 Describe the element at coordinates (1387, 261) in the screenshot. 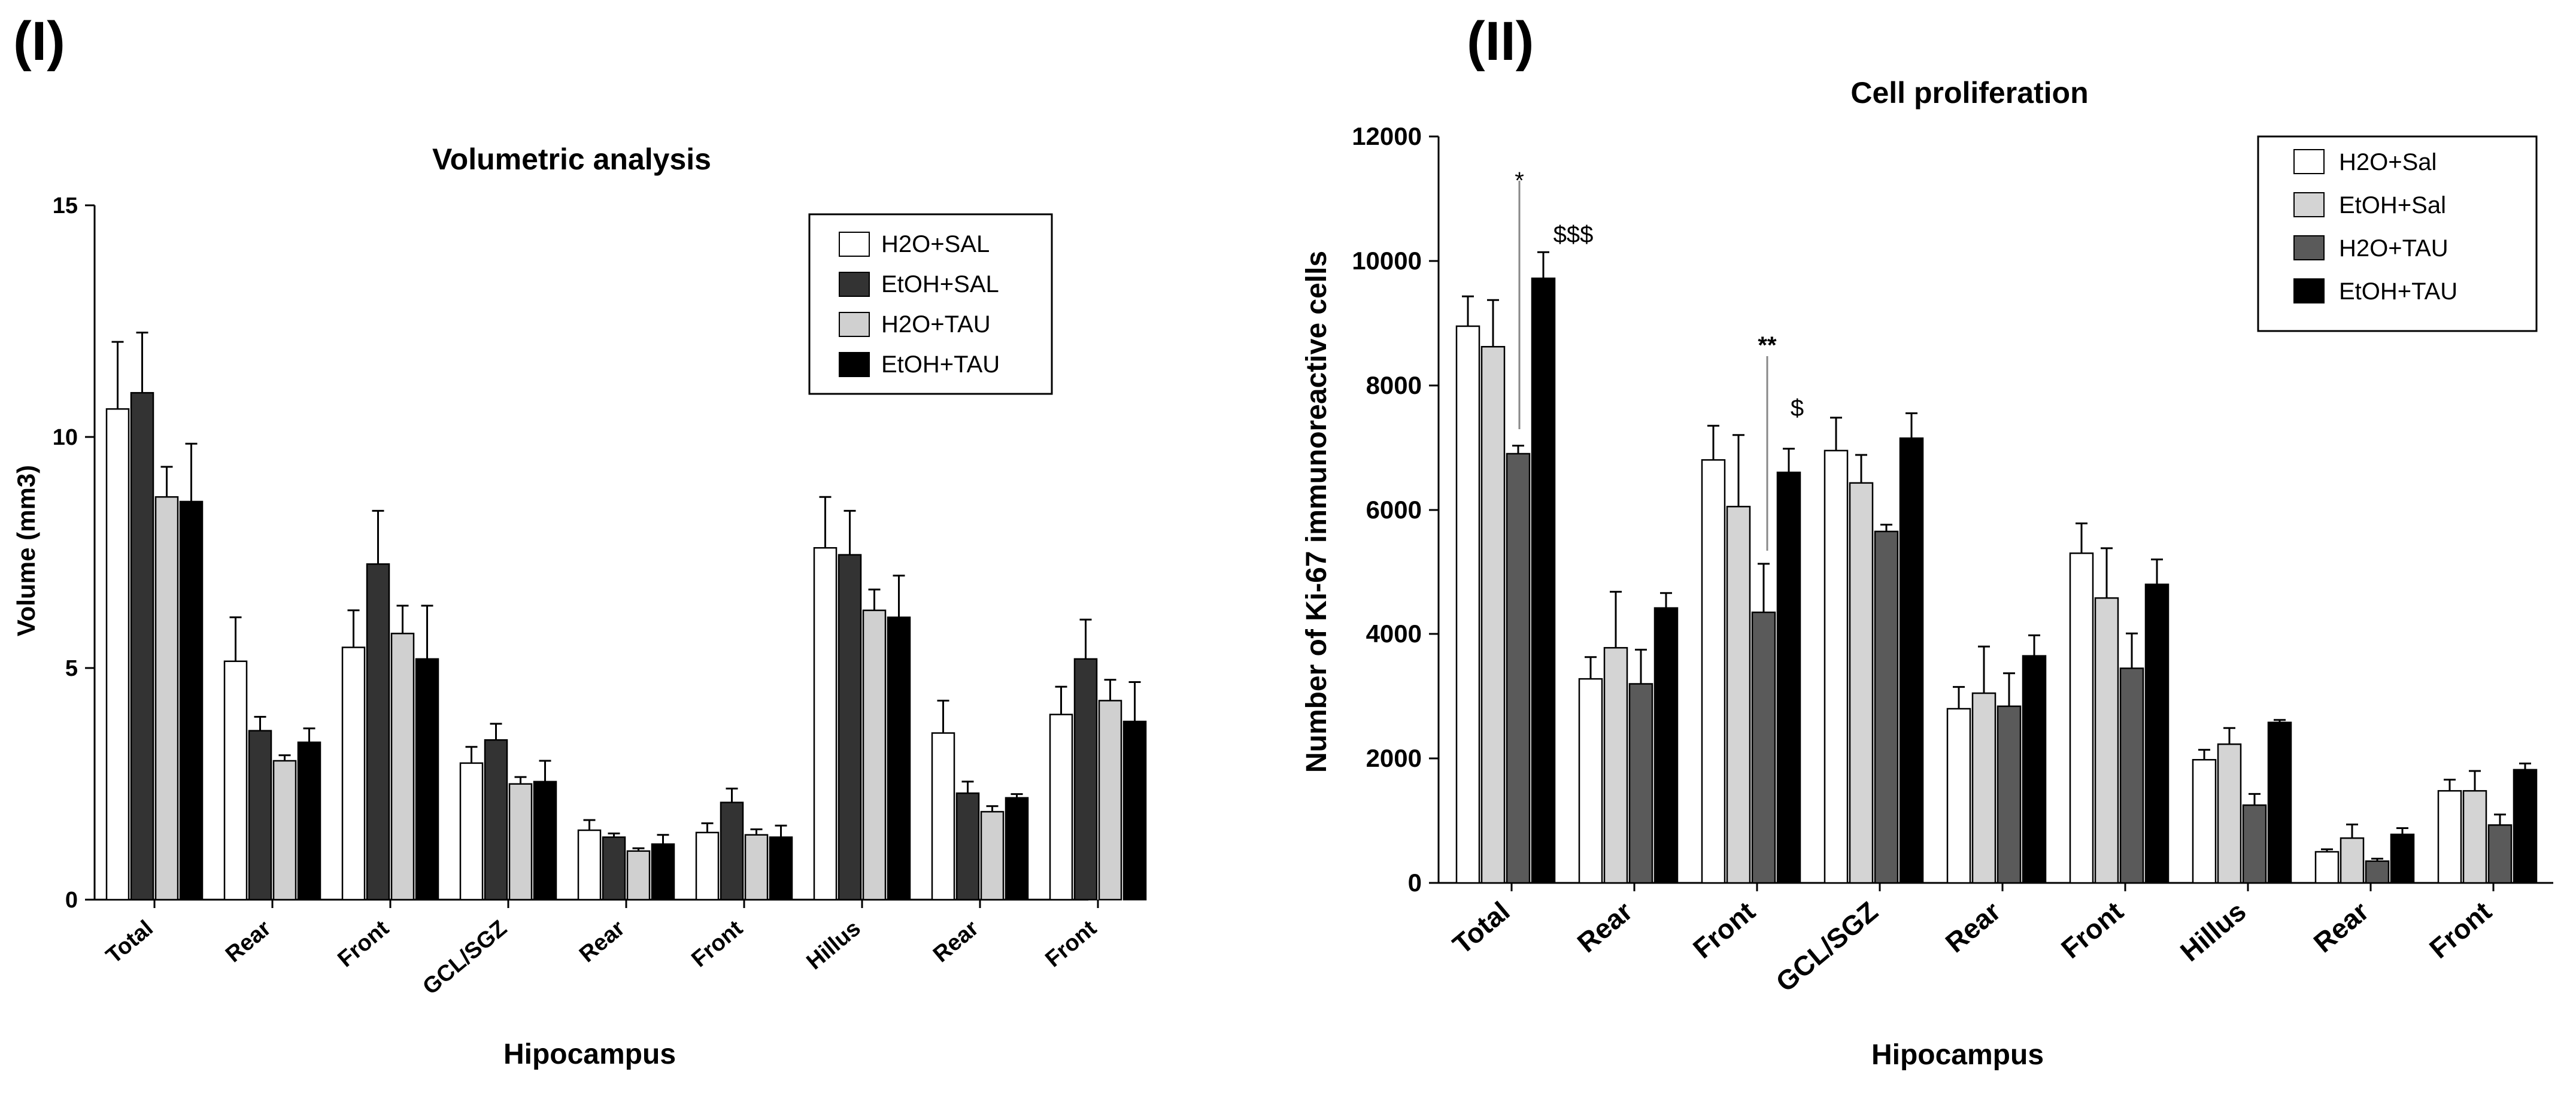

I see `y-tick-label: 10000` at that location.